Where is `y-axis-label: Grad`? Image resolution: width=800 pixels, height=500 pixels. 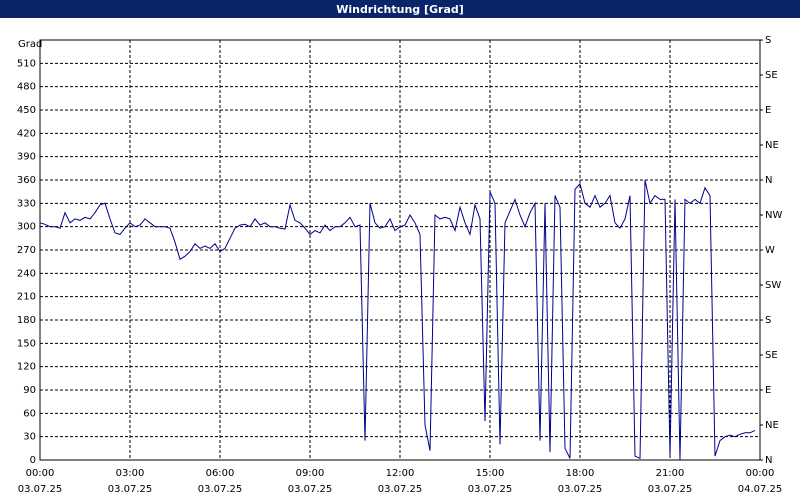 y-axis-label: Grad is located at coordinates (30, 44).